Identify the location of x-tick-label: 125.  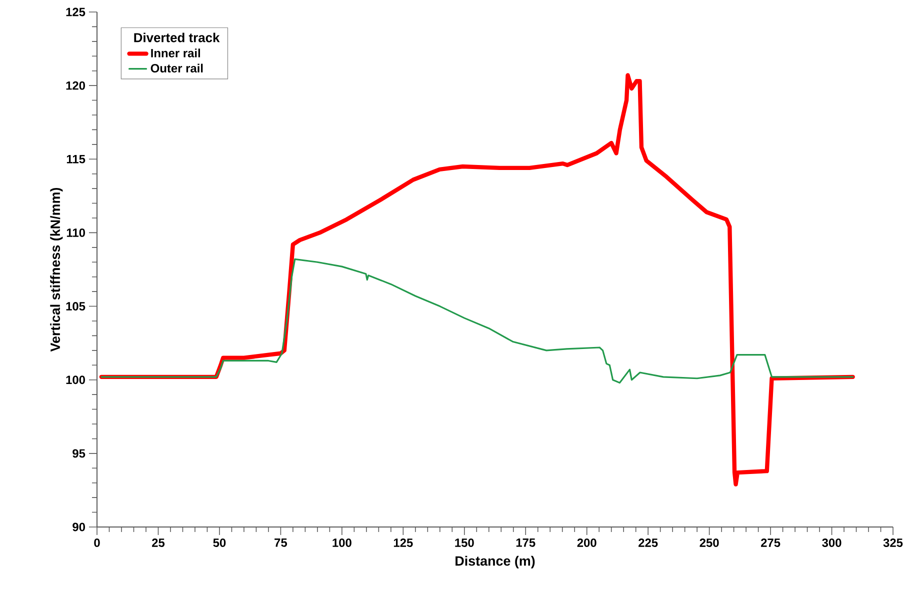
(403, 542).